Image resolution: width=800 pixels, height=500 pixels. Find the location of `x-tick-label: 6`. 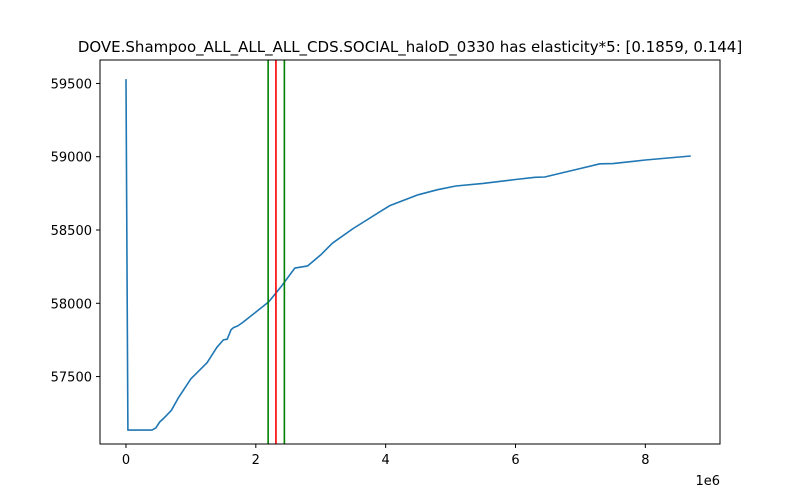

x-tick-label: 6 is located at coordinates (515, 460).